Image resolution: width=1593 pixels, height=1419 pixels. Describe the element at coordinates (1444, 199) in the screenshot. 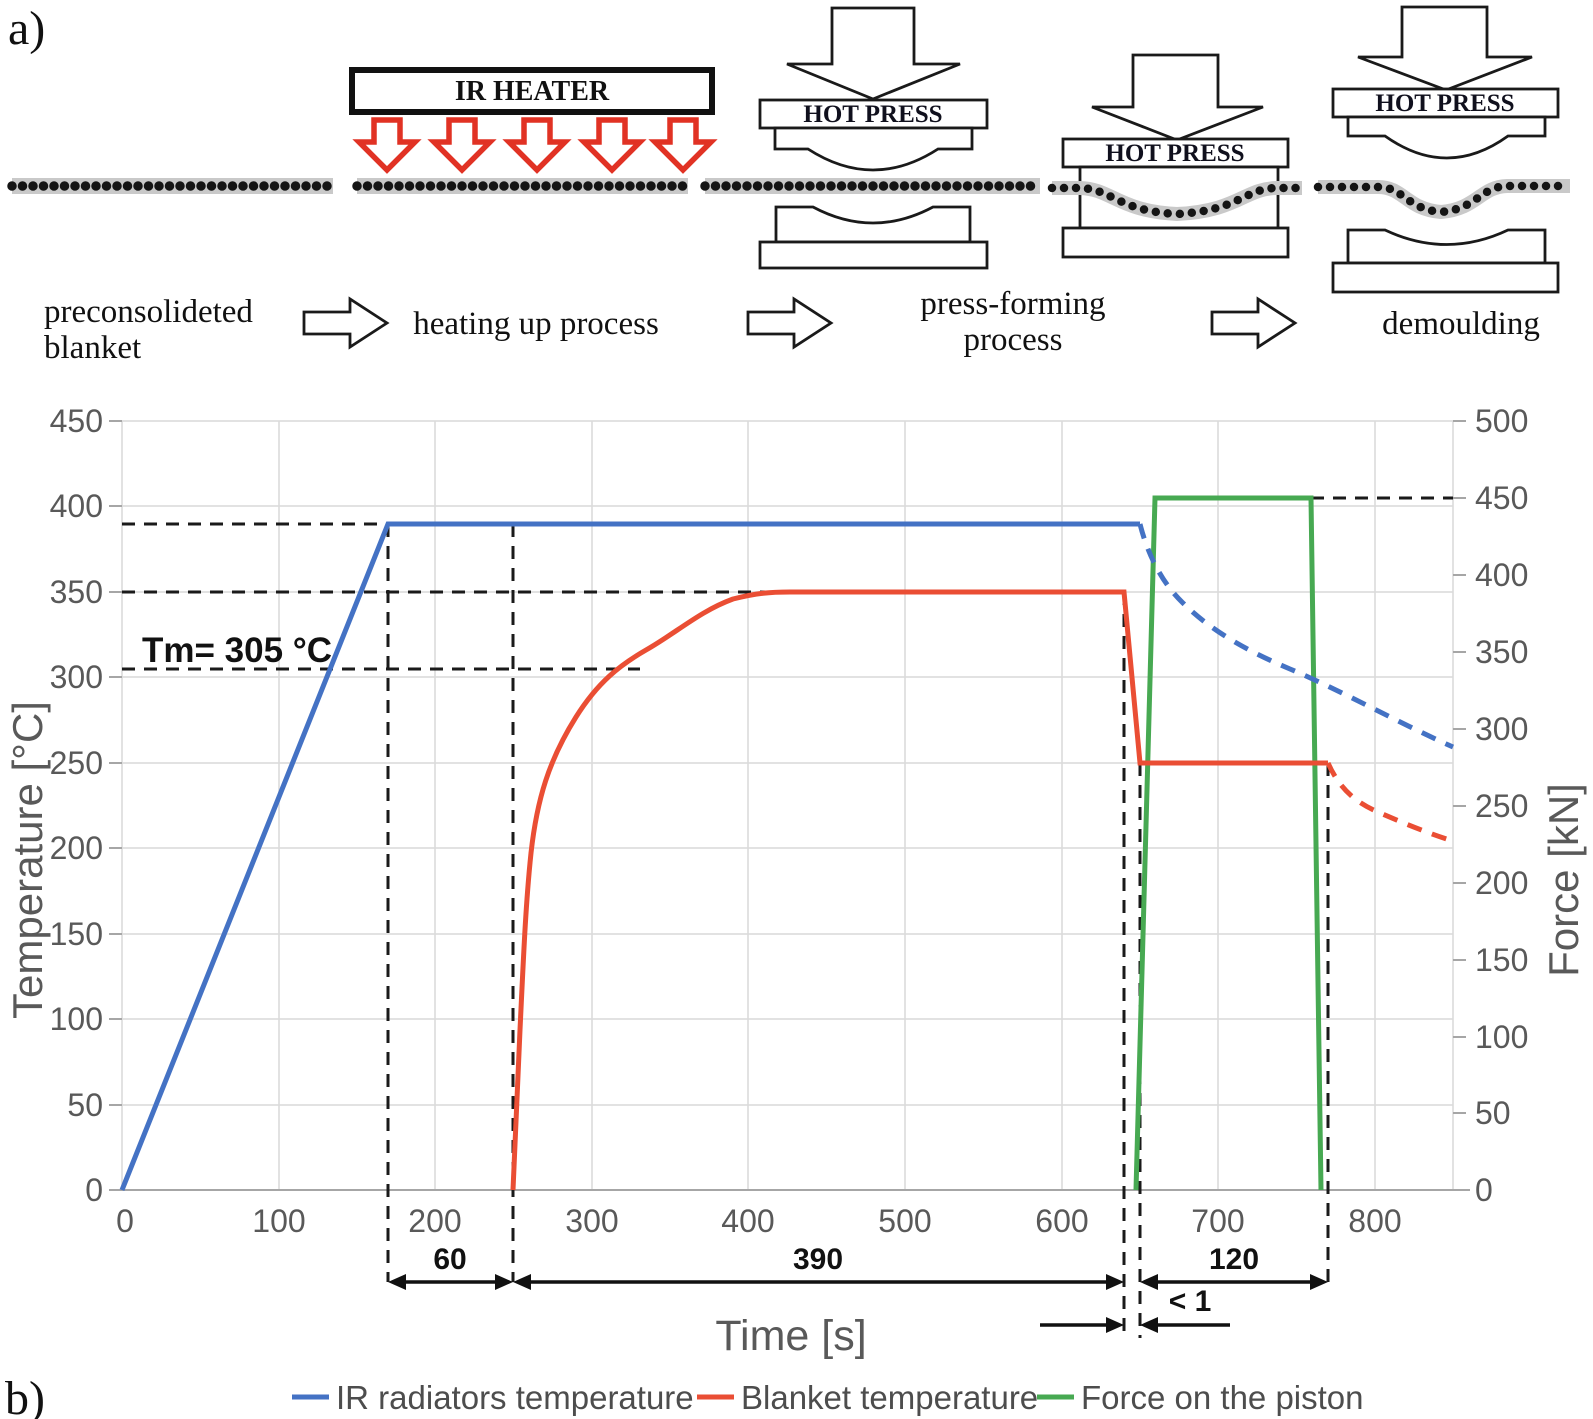

I see `blanket-strip-demoulded` at that location.